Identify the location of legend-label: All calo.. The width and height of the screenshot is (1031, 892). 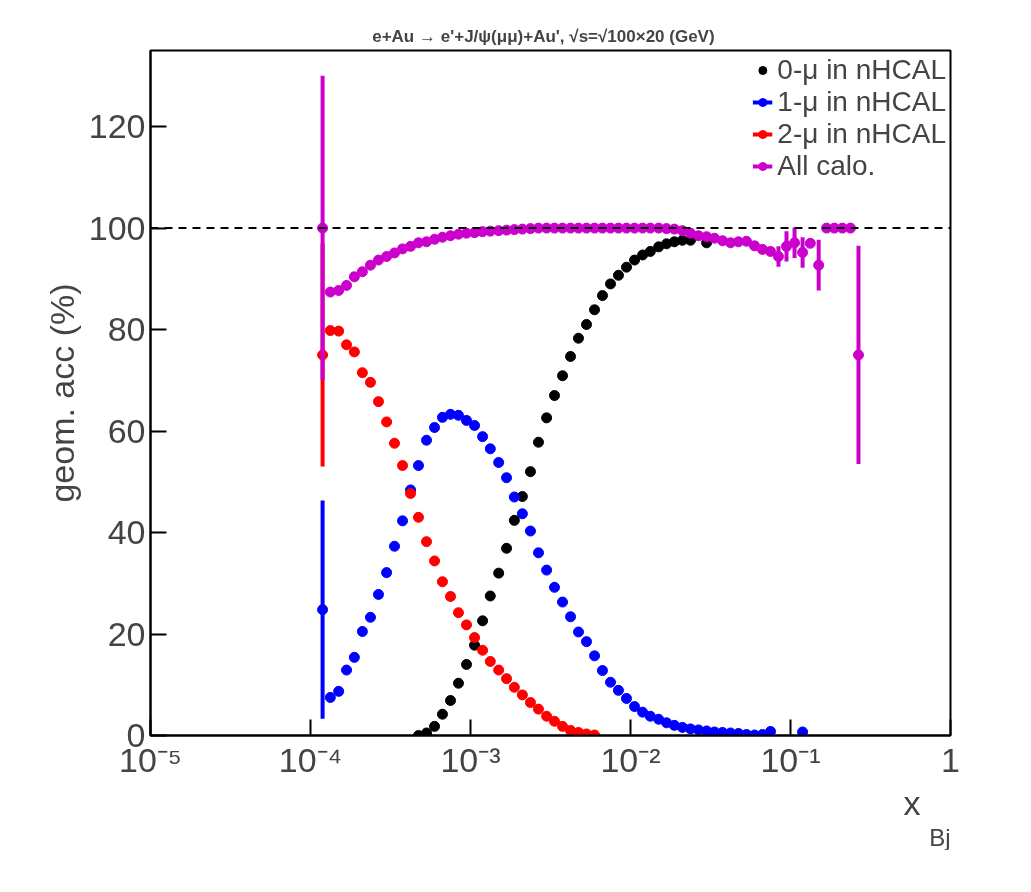
(826, 166).